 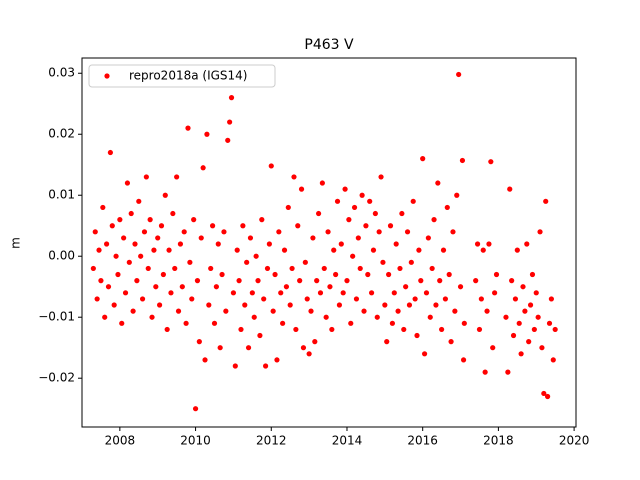 I want to click on legend-box, so click(x=182, y=76).